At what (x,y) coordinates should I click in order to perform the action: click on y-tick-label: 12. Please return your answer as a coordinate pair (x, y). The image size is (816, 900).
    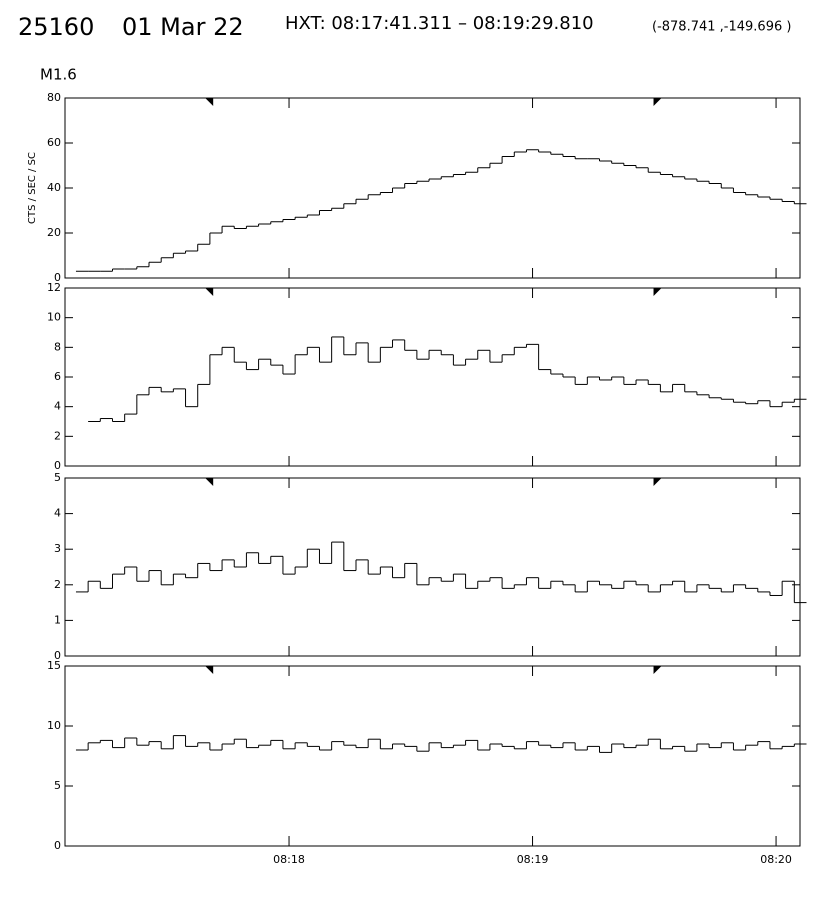
    Looking at the image, I should click on (54, 287).